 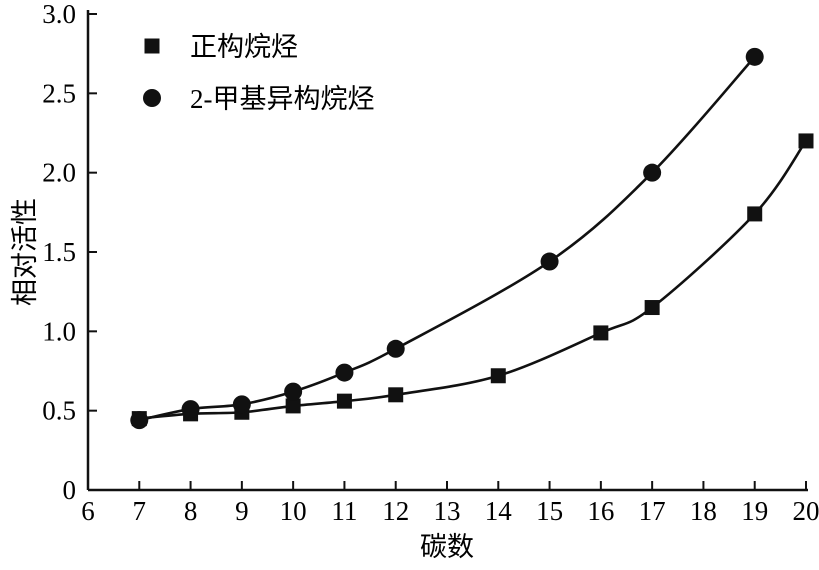 What do you see at coordinates (259, 73) in the screenshot?
I see `legend: 正构烷烃 2-甲基异构烷烃` at bounding box center [259, 73].